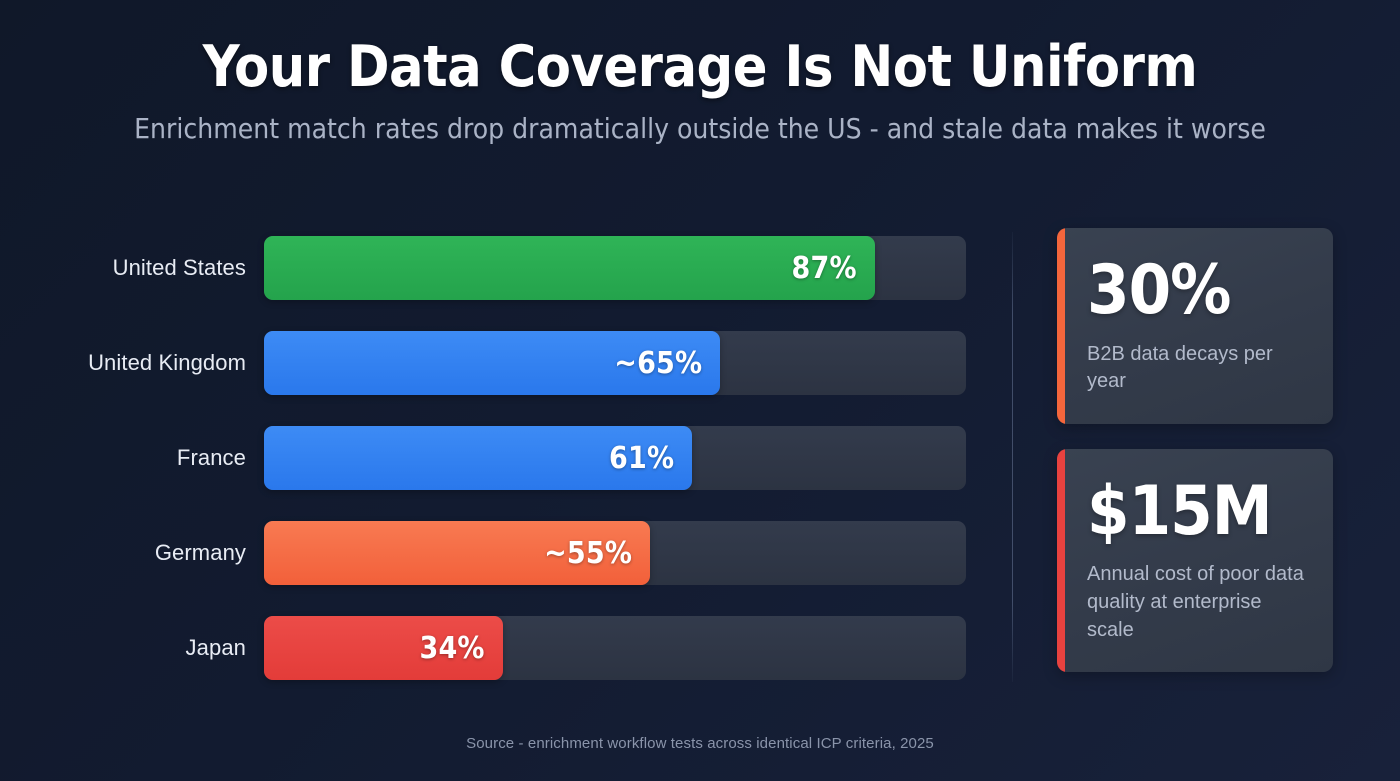 The height and width of the screenshot is (781, 1400). I want to click on bar-fill: 61%, so click(478, 458).